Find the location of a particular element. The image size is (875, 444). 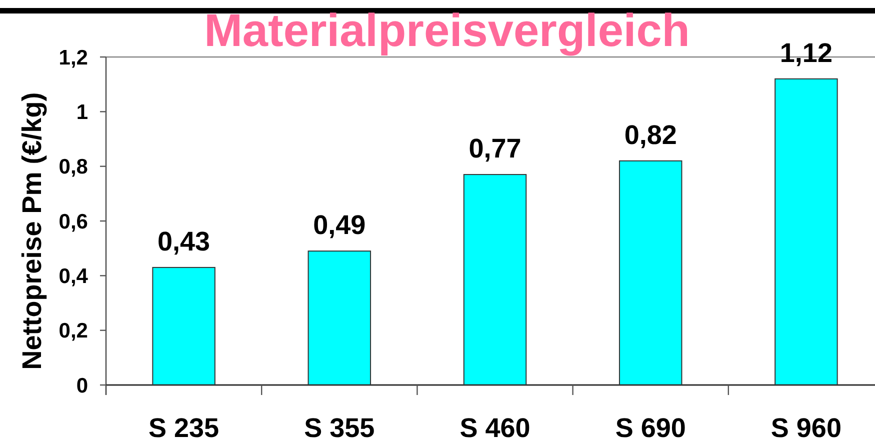

y-tick-label: 0 is located at coordinates (82, 386).